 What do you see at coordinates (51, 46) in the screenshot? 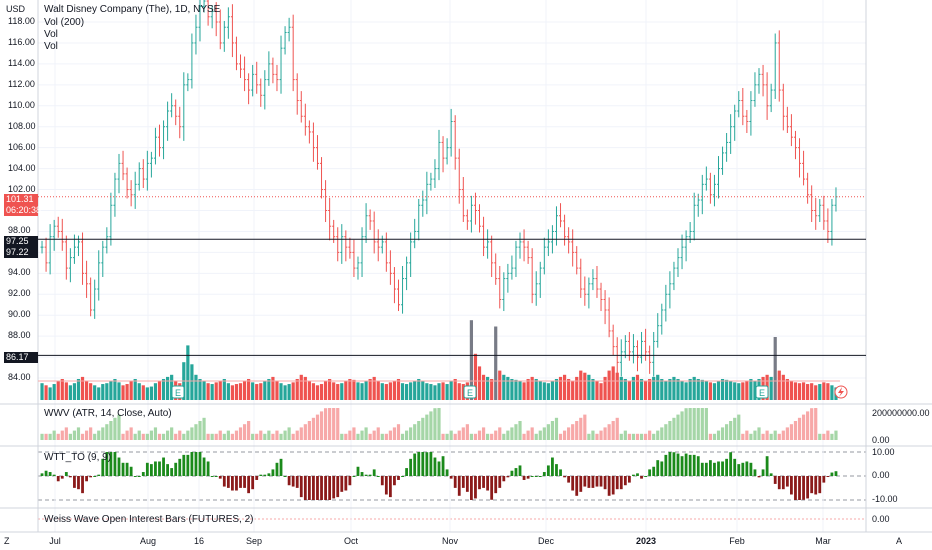
I see `indicator-vol-2: Vol` at bounding box center [51, 46].